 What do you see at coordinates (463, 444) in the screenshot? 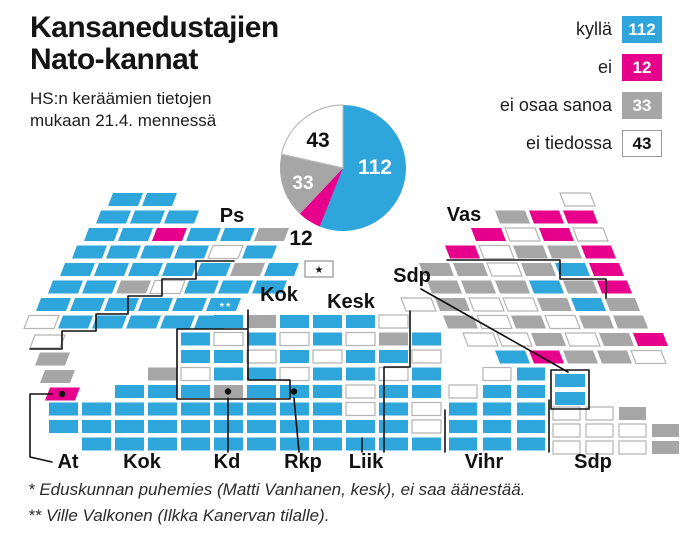
I see `seat-vihr-block-r5c1` at bounding box center [463, 444].